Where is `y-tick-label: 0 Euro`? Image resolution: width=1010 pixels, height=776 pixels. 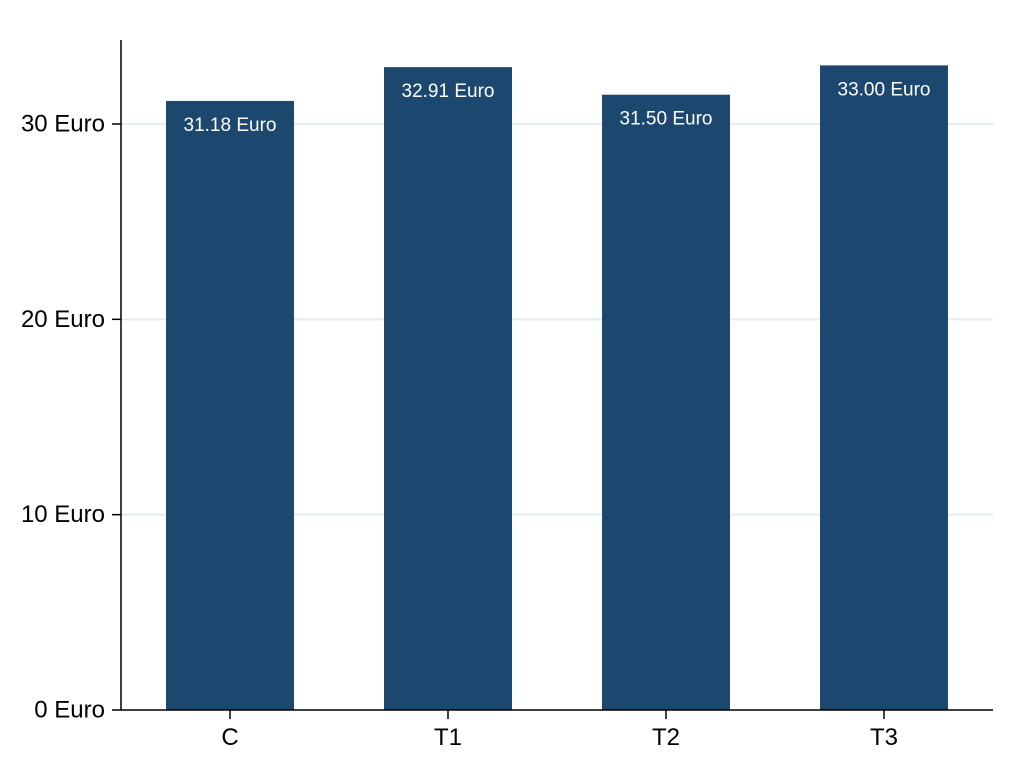
y-tick-label: 0 Euro is located at coordinates (69, 710).